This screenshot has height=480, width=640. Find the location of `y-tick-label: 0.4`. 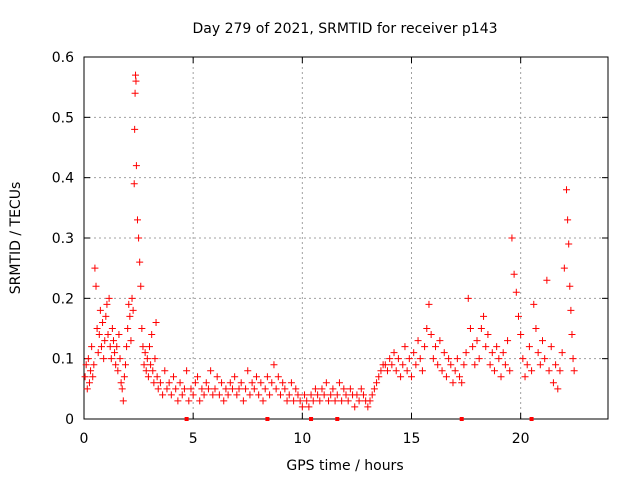

y-tick-label: 0.4 is located at coordinates (63, 179).